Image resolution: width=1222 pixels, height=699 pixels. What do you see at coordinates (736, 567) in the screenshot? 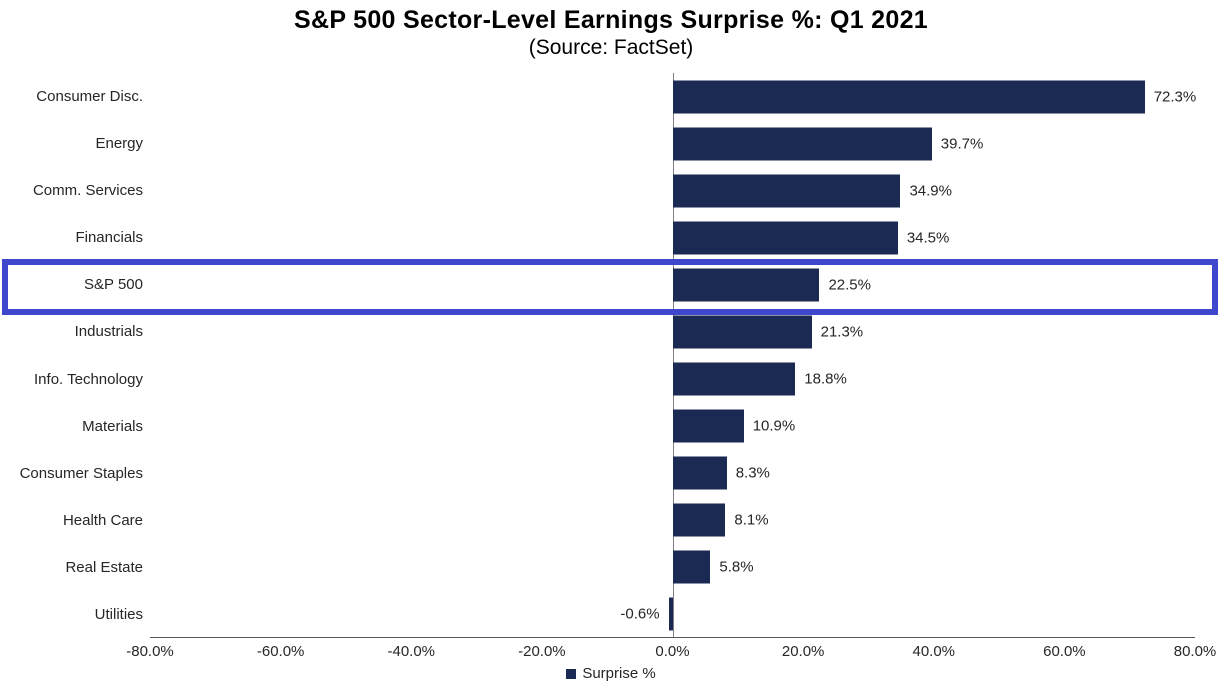
I see `bar-value-label: 5.8%` at bounding box center [736, 567].